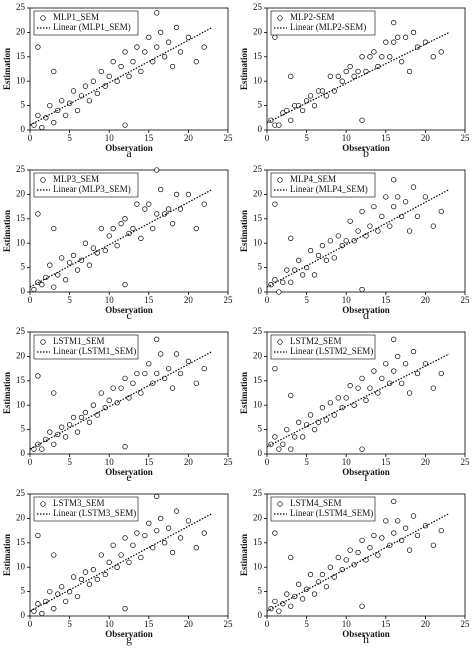 The width and height of the screenshot is (474, 659). What do you see at coordinates (331, 351) in the screenshot?
I see `legend-label: Linear (LSTM2_SEM)` at bounding box center [331, 351].